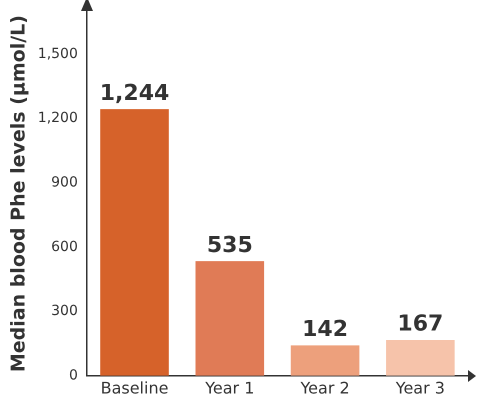 The width and height of the screenshot is (478, 403). I want to click on y-tick-label: 900, so click(64, 182).